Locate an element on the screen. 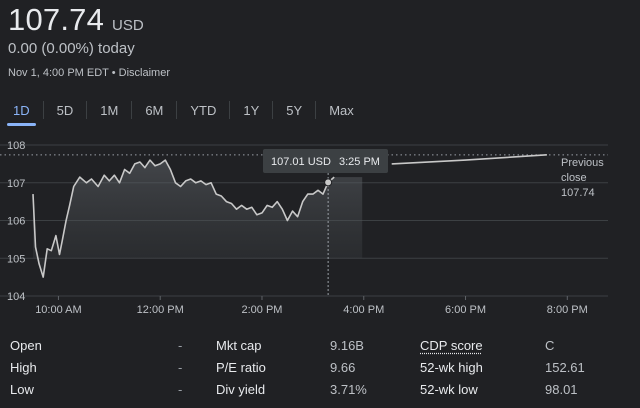  tab-1m: 1M is located at coordinates (109, 110).